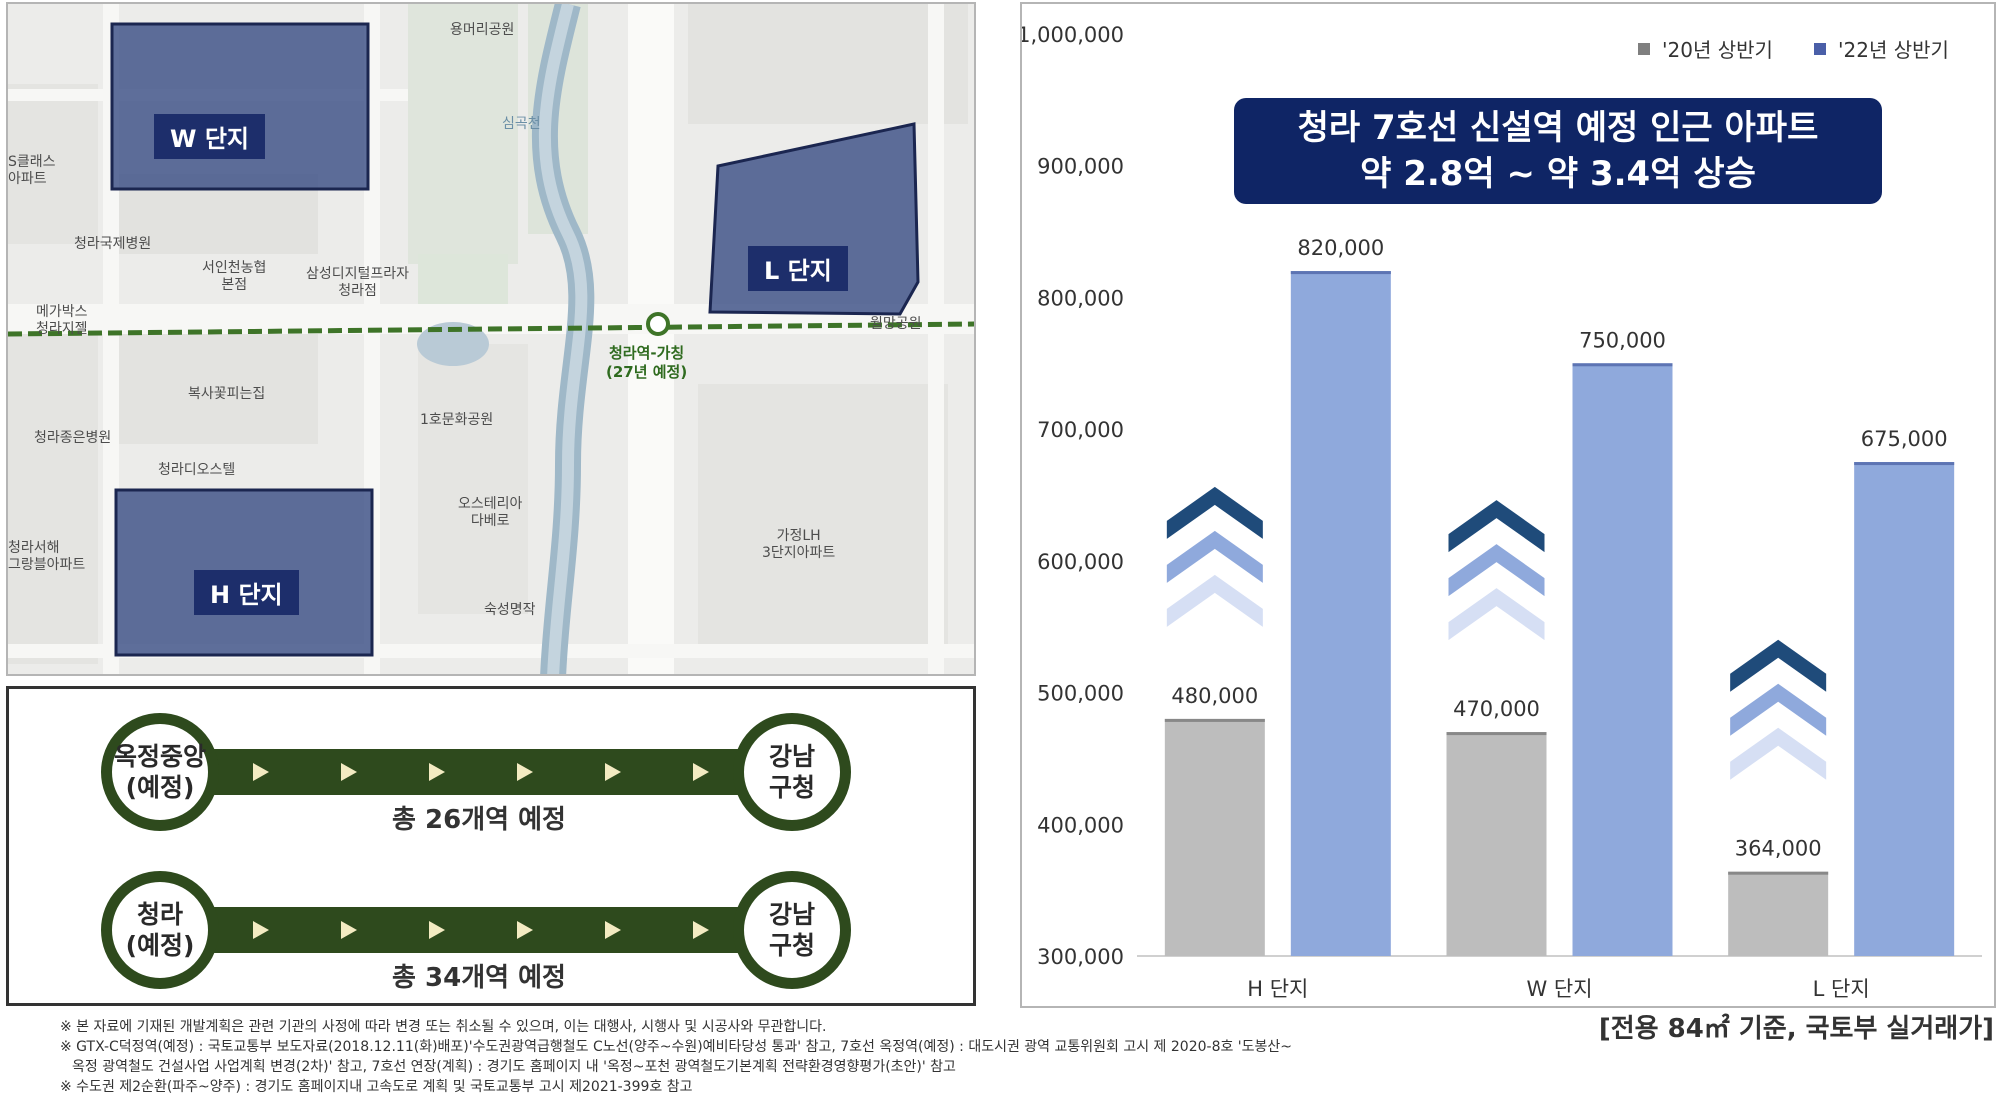  What do you see at coordinates (32, 170) in the screenshot?
I see `poi-s-class: S클래스 아파트` at bounding box center [32, 170].